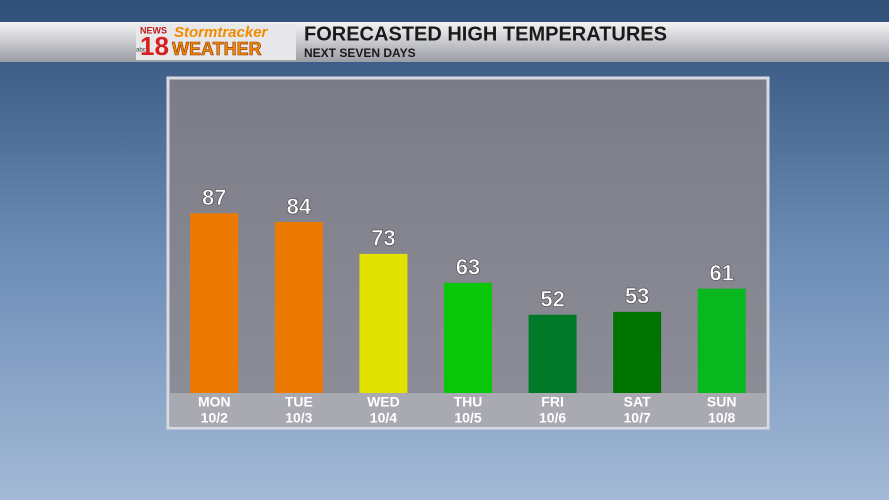 This screenshot has width=889, height=500. What do you see at coordinates (217, 49) in the screenshot?
I see `logo-product: WEATHER` at bounding box center [217, 49].